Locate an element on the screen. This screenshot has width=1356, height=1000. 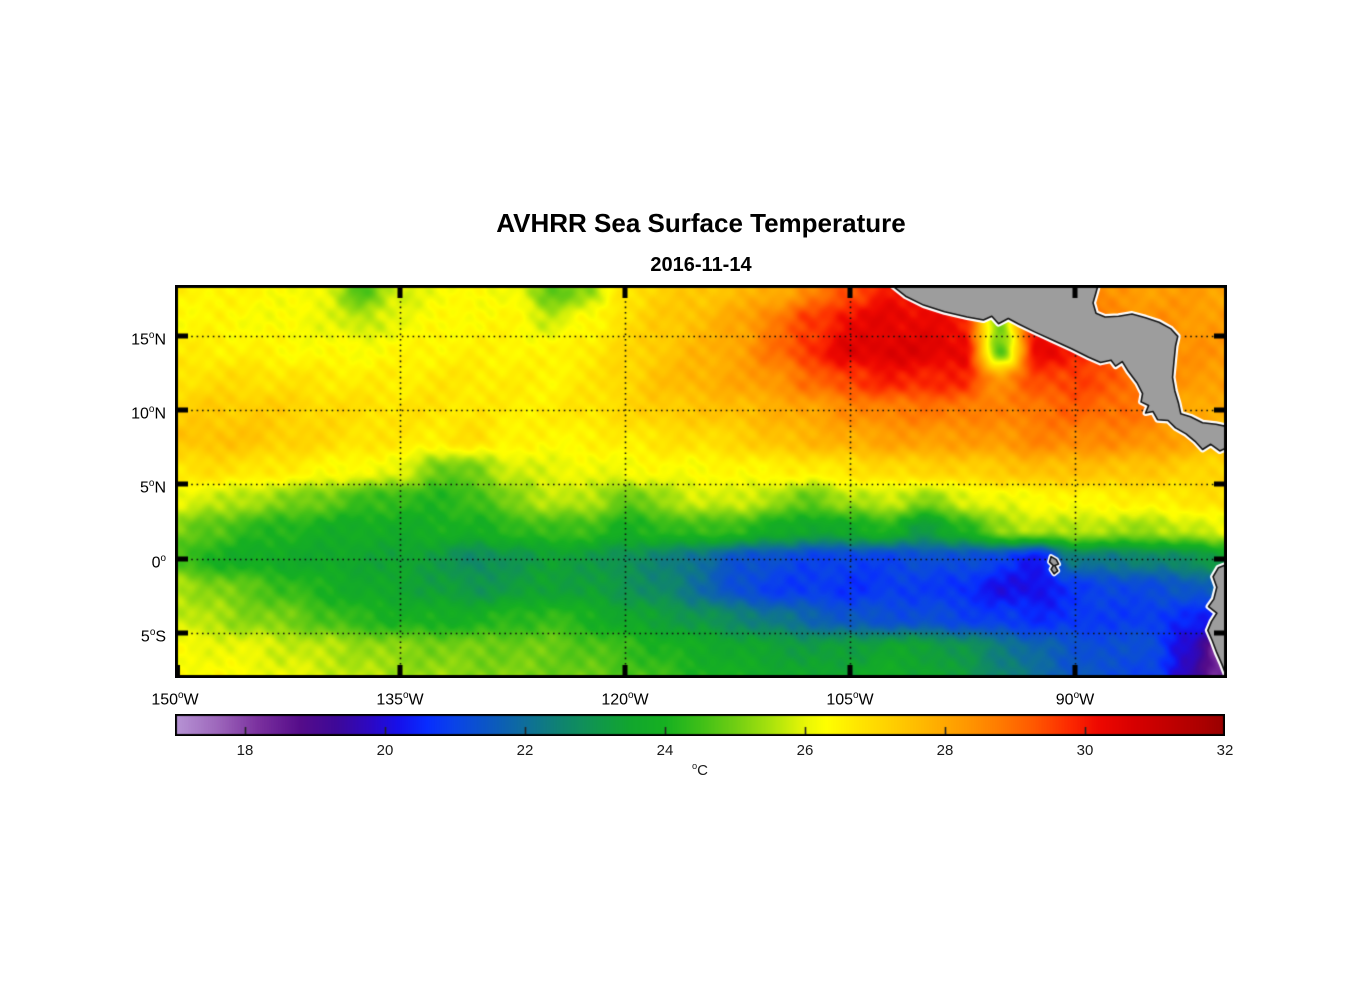
y-tick-label: 15oN is located at coordinates (148, 339).